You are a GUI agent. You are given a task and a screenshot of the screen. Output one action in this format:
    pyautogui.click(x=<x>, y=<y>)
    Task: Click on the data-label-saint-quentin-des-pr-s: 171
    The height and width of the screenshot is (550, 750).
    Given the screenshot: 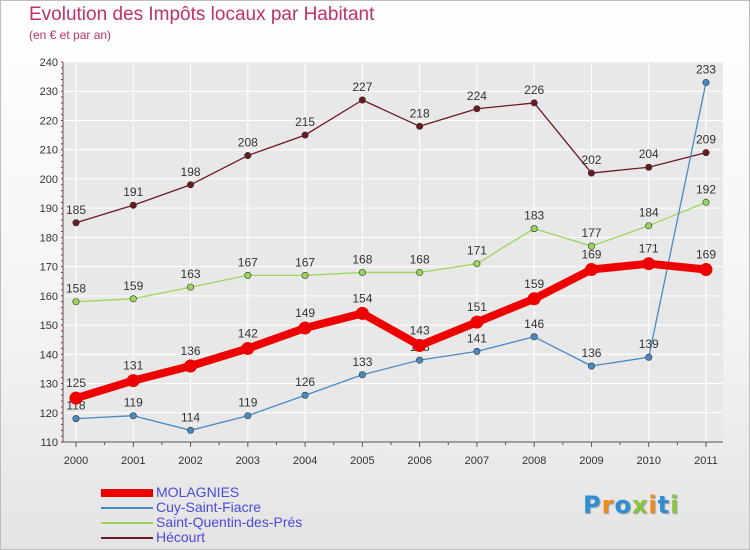 What is the action you would take?
    pyautogui.click(x=477, y=251)
    